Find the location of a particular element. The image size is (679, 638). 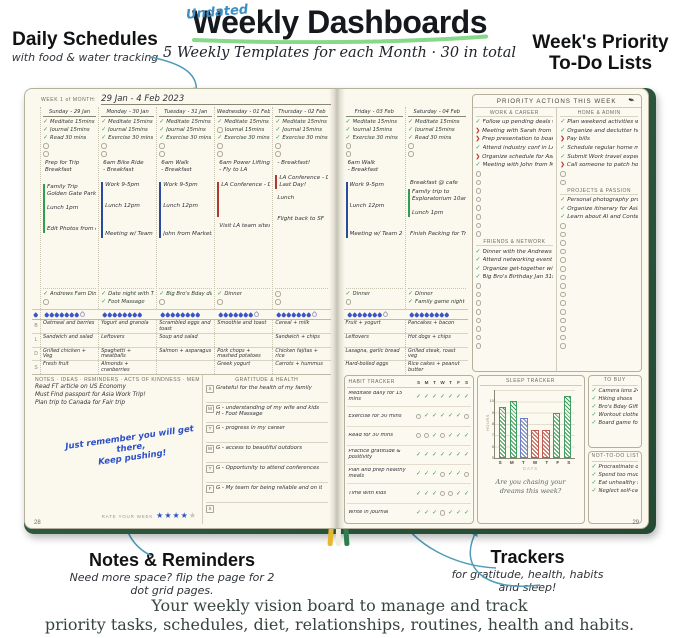

empty-habit-row is located at coordinates (69, 154).